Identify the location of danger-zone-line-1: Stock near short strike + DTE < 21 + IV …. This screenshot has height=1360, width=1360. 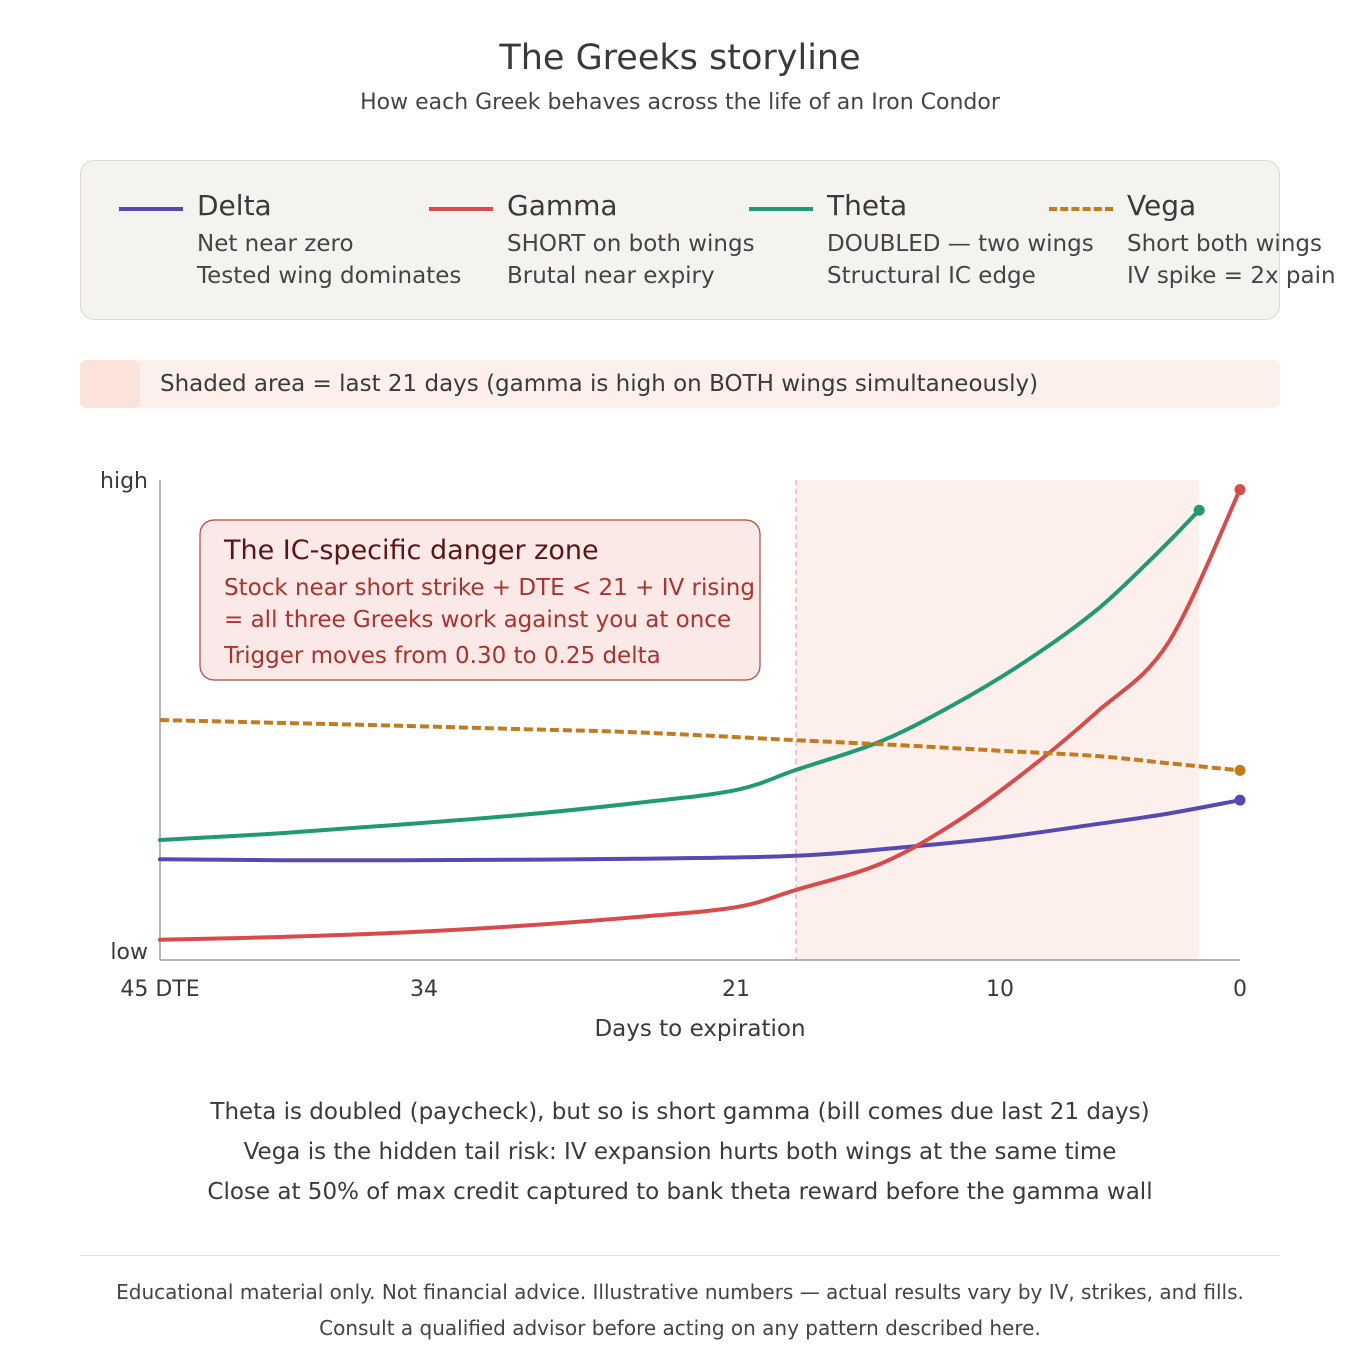
(489, 588).